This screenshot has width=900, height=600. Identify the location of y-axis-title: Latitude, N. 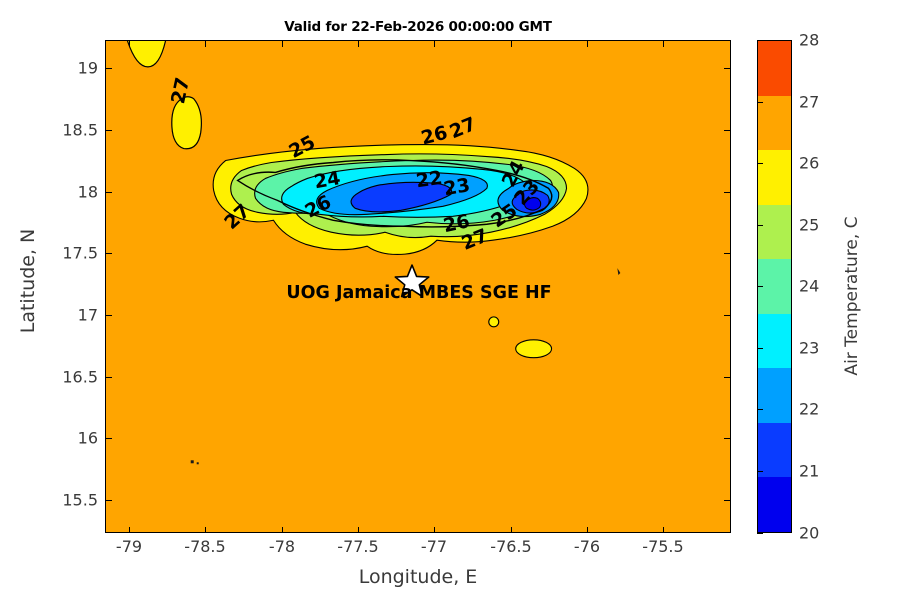
(28, 281).